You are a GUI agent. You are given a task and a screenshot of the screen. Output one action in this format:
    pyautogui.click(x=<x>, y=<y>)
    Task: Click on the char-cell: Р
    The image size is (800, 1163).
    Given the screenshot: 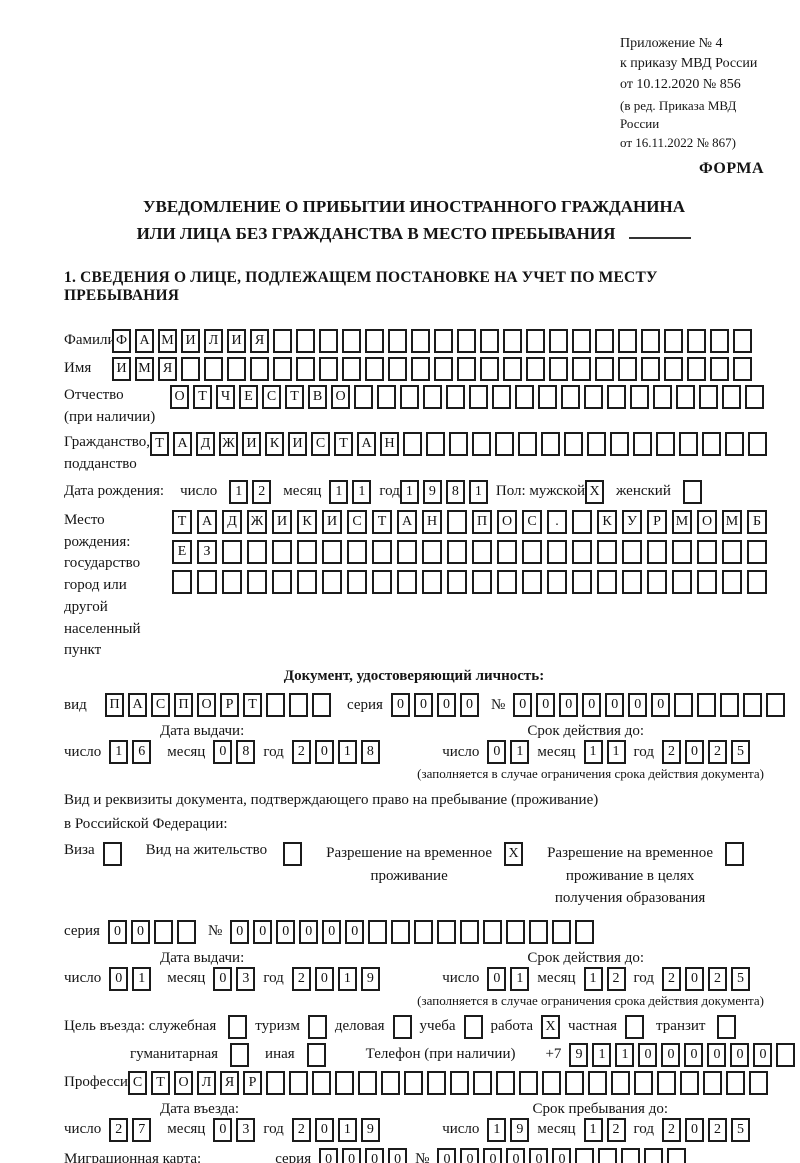 What is the action you would take?
    pyautogui.click(x=252, y=1082)
    